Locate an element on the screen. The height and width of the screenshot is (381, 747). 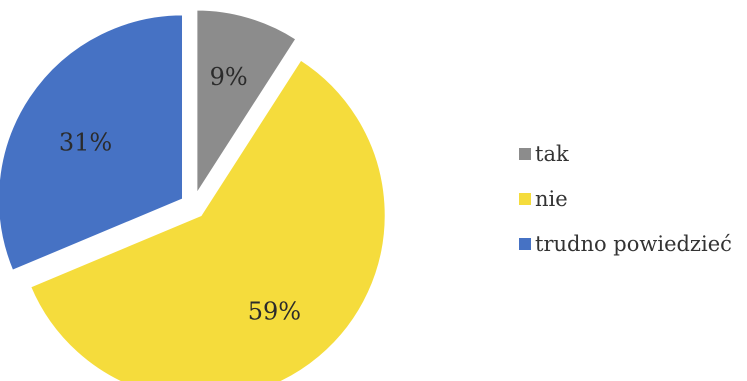
legend-label-trudno-powiedziec: trudno powiedzieć is located at coordinates (633, 244).